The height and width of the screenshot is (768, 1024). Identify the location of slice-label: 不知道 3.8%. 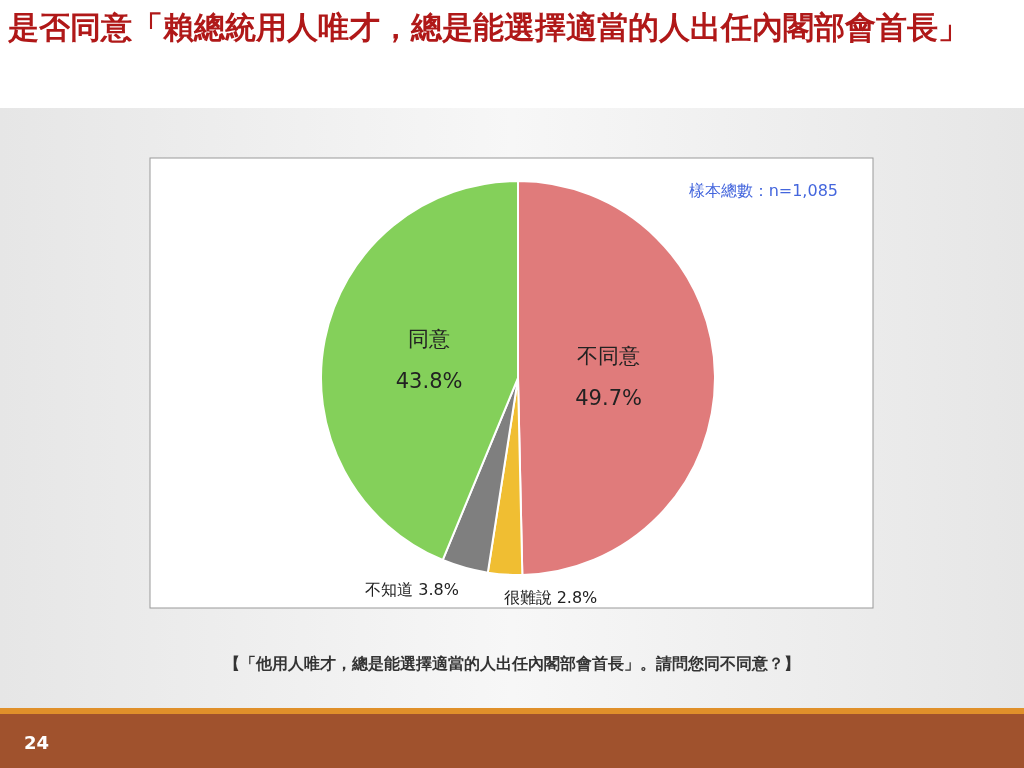
(412, 589).